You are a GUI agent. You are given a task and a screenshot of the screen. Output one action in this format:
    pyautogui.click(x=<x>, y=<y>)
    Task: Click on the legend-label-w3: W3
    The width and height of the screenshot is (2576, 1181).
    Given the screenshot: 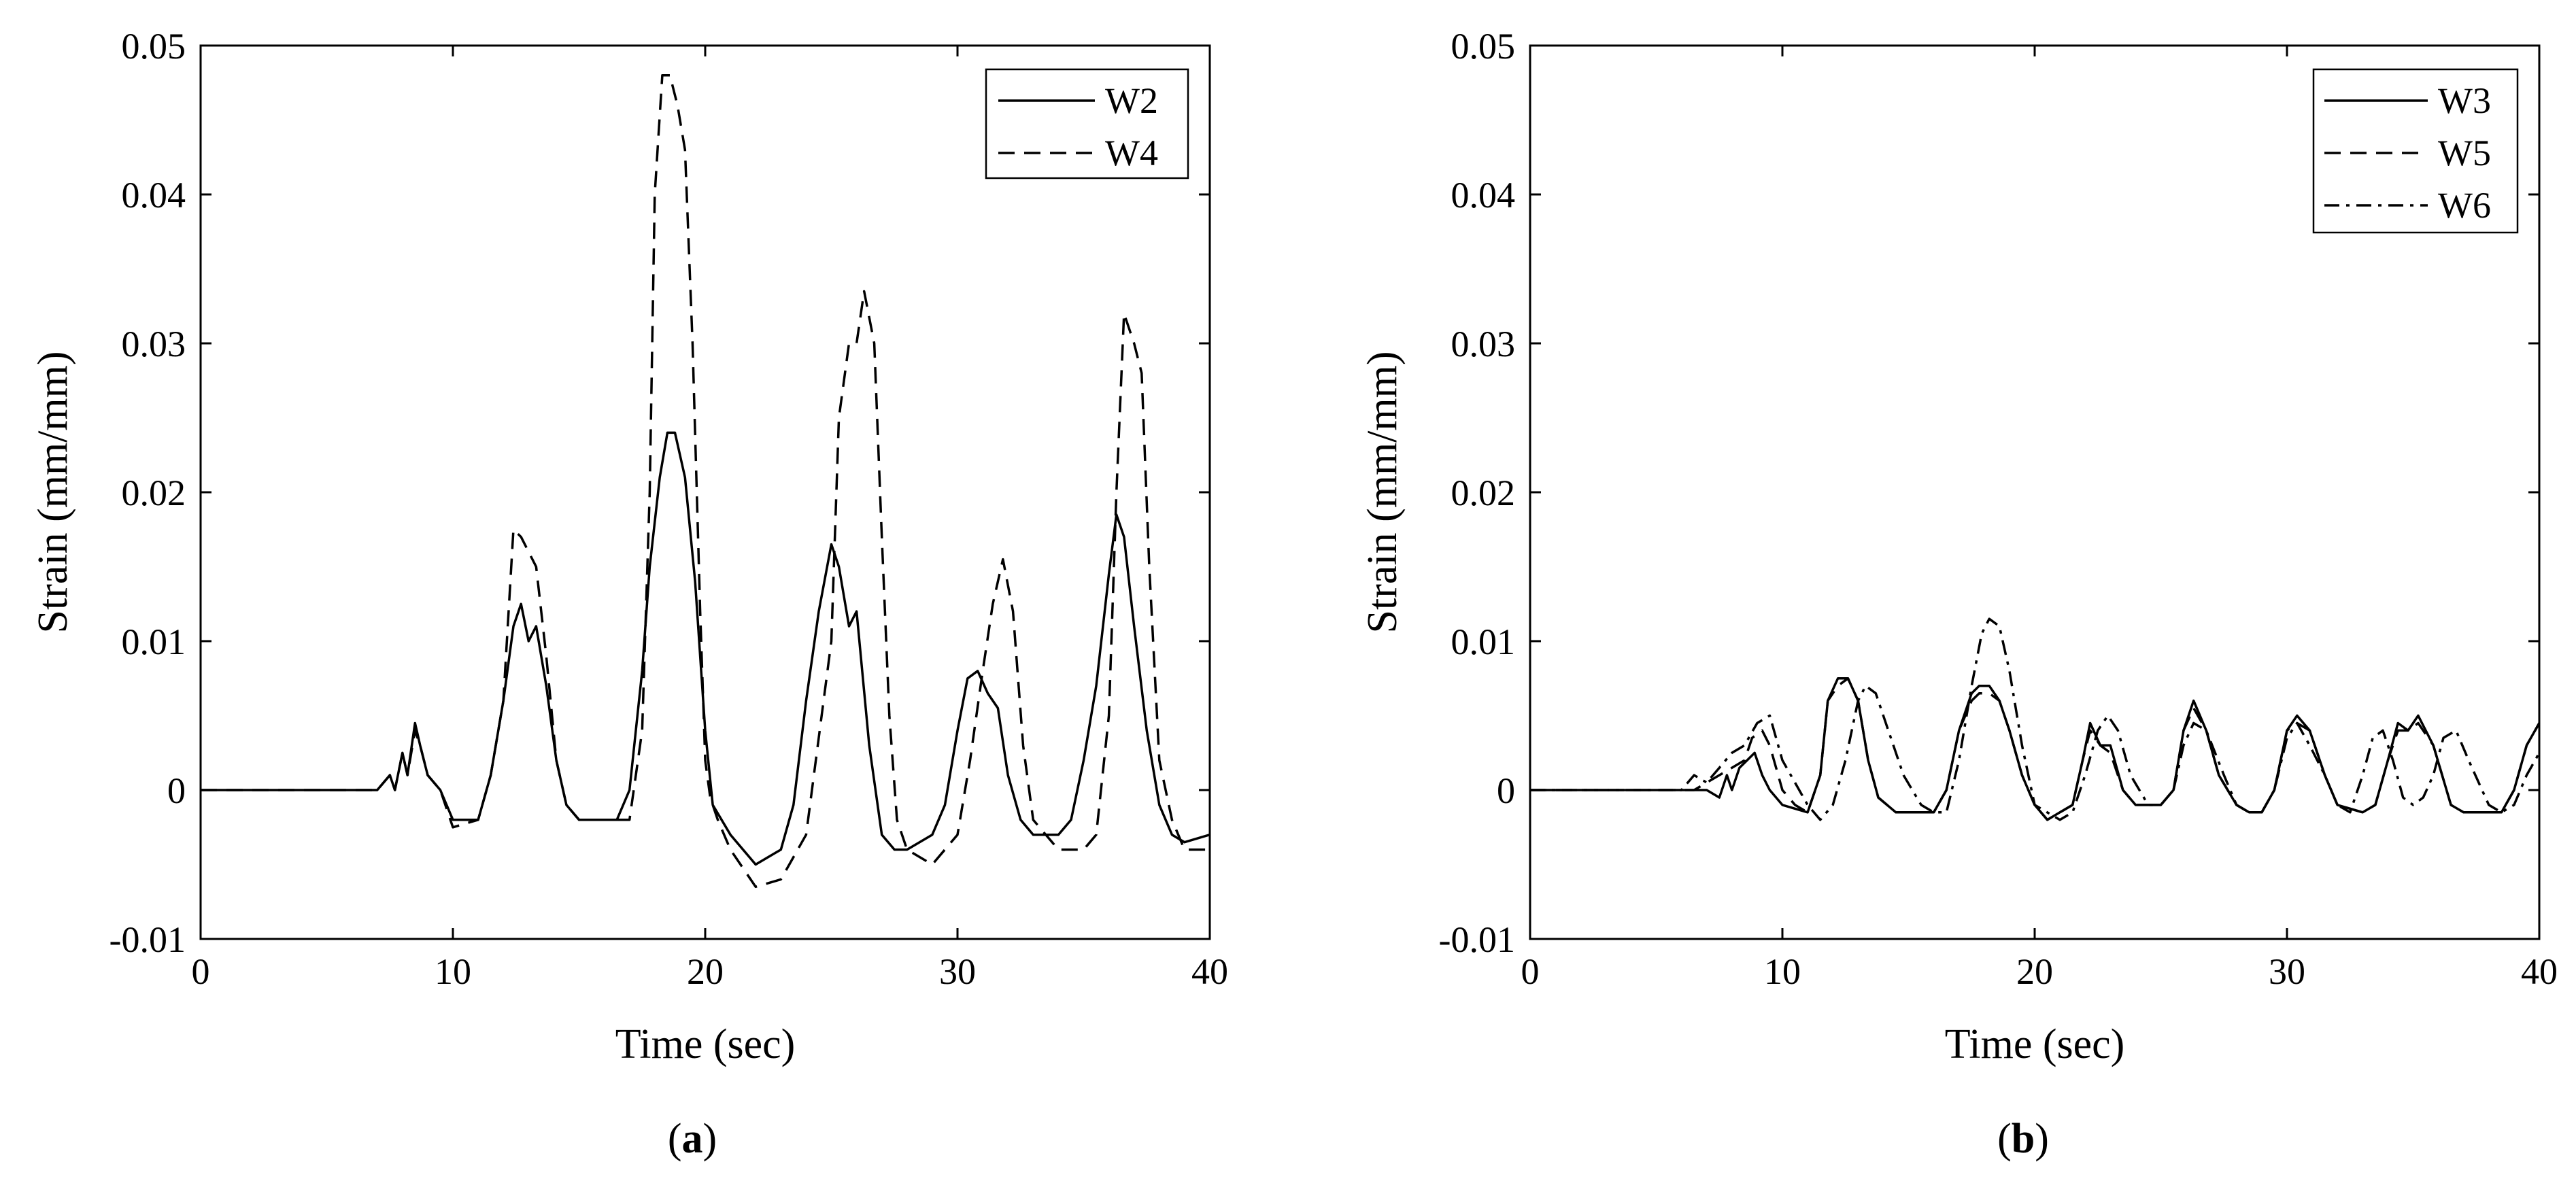 What is the action you would take?
    pyautogui.click(x=2464, y=100)
    